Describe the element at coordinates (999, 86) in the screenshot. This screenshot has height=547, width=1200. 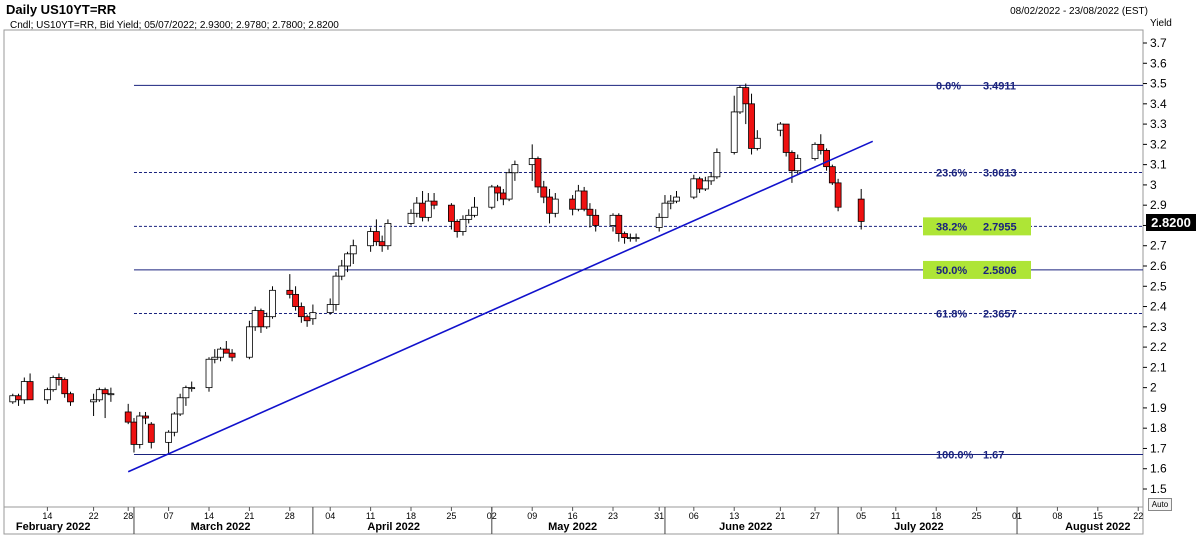
I see `fib-value-label: 3.4911` at that location.